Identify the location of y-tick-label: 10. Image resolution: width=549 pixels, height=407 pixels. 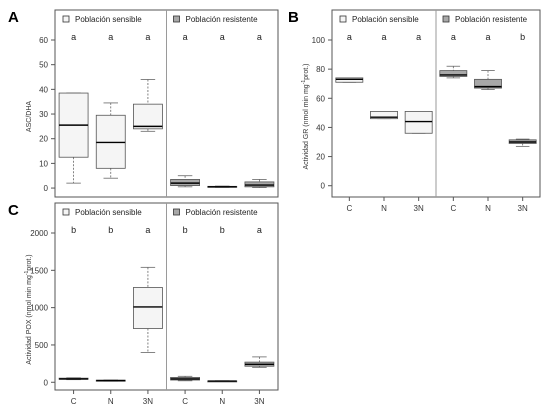
(43, 163).